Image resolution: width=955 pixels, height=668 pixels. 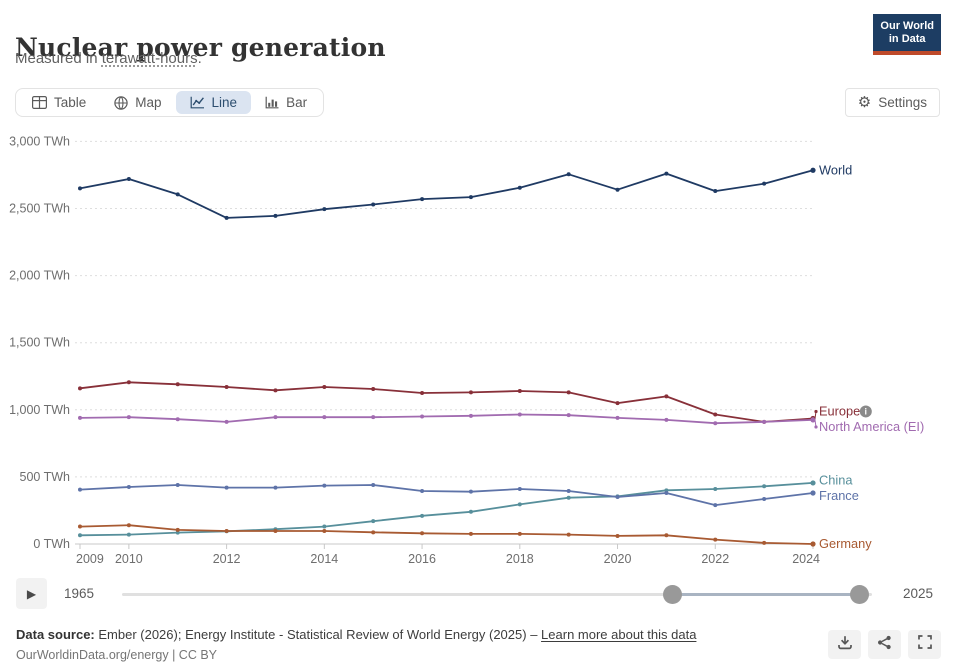 I want to click on svg-text: 2018, so click(x=520, y=559).